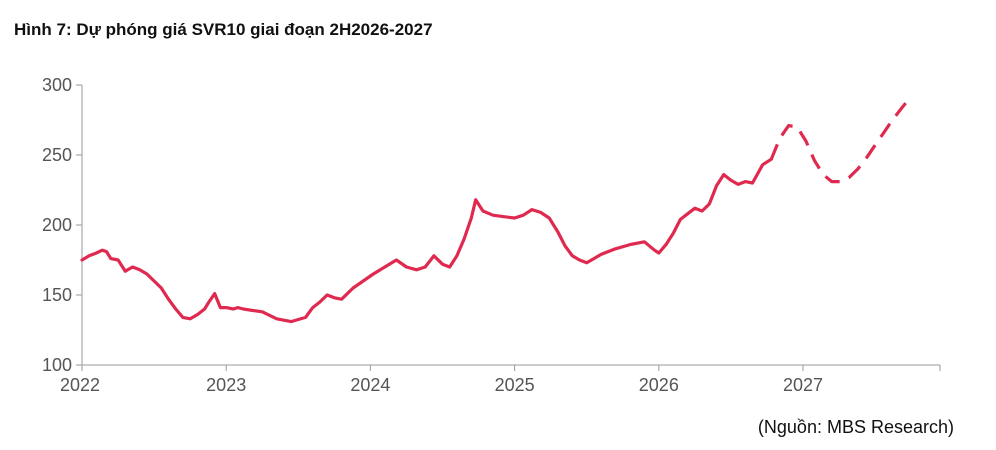 Image resolution: width=996 pixels, height=450 pixels. Describe the element at coordinates (370, 385) in the screenshot. I see `x-tick-label: 2024` at that location.